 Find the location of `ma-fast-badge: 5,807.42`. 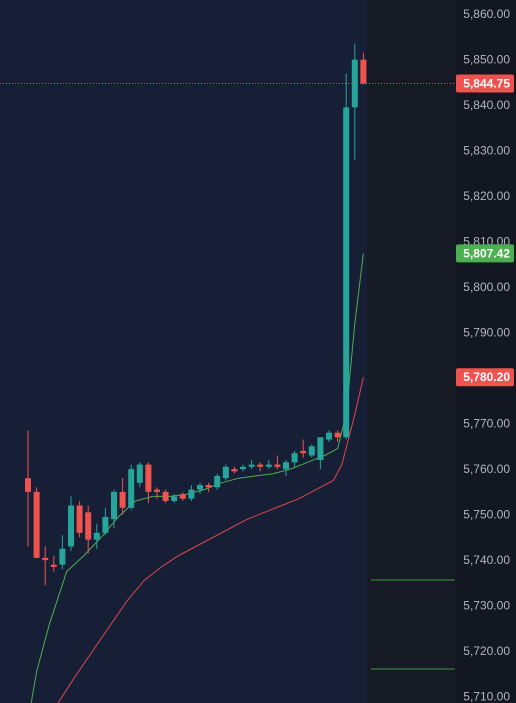

ma-fast-badge: 5,807.42 is located at coordinates (485, 253).